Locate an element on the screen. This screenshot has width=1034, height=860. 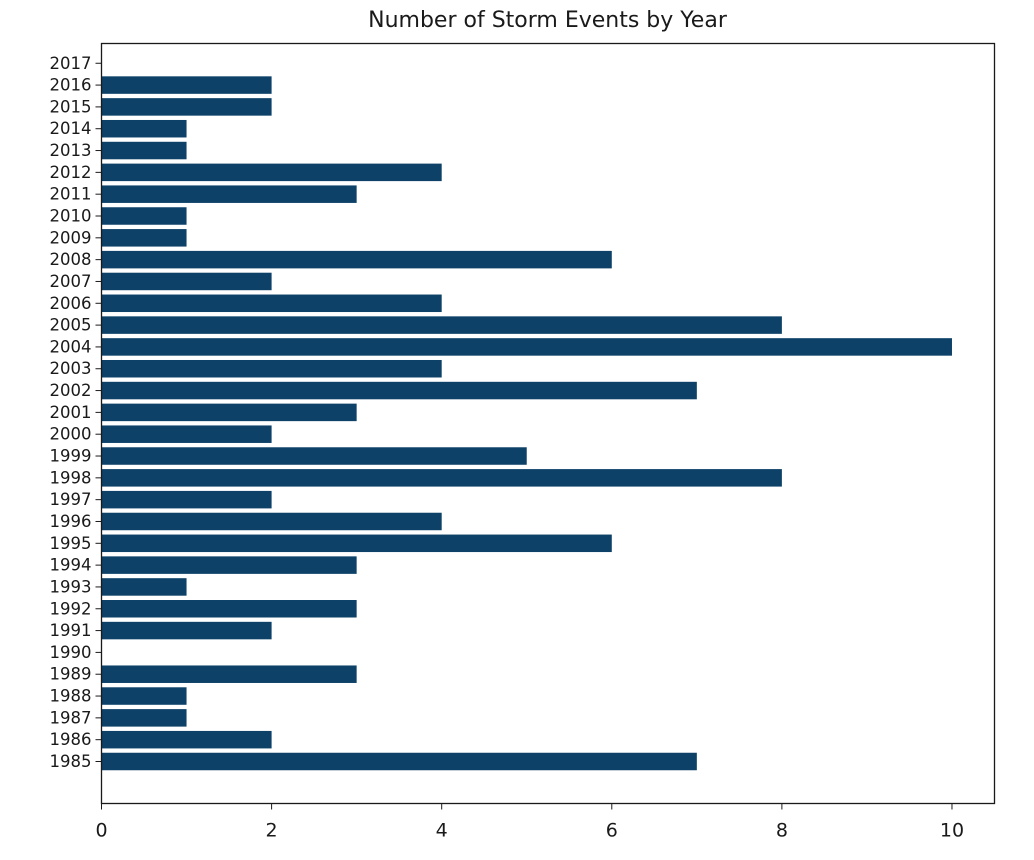
bar-2007 is located at coordinates (186, 281).